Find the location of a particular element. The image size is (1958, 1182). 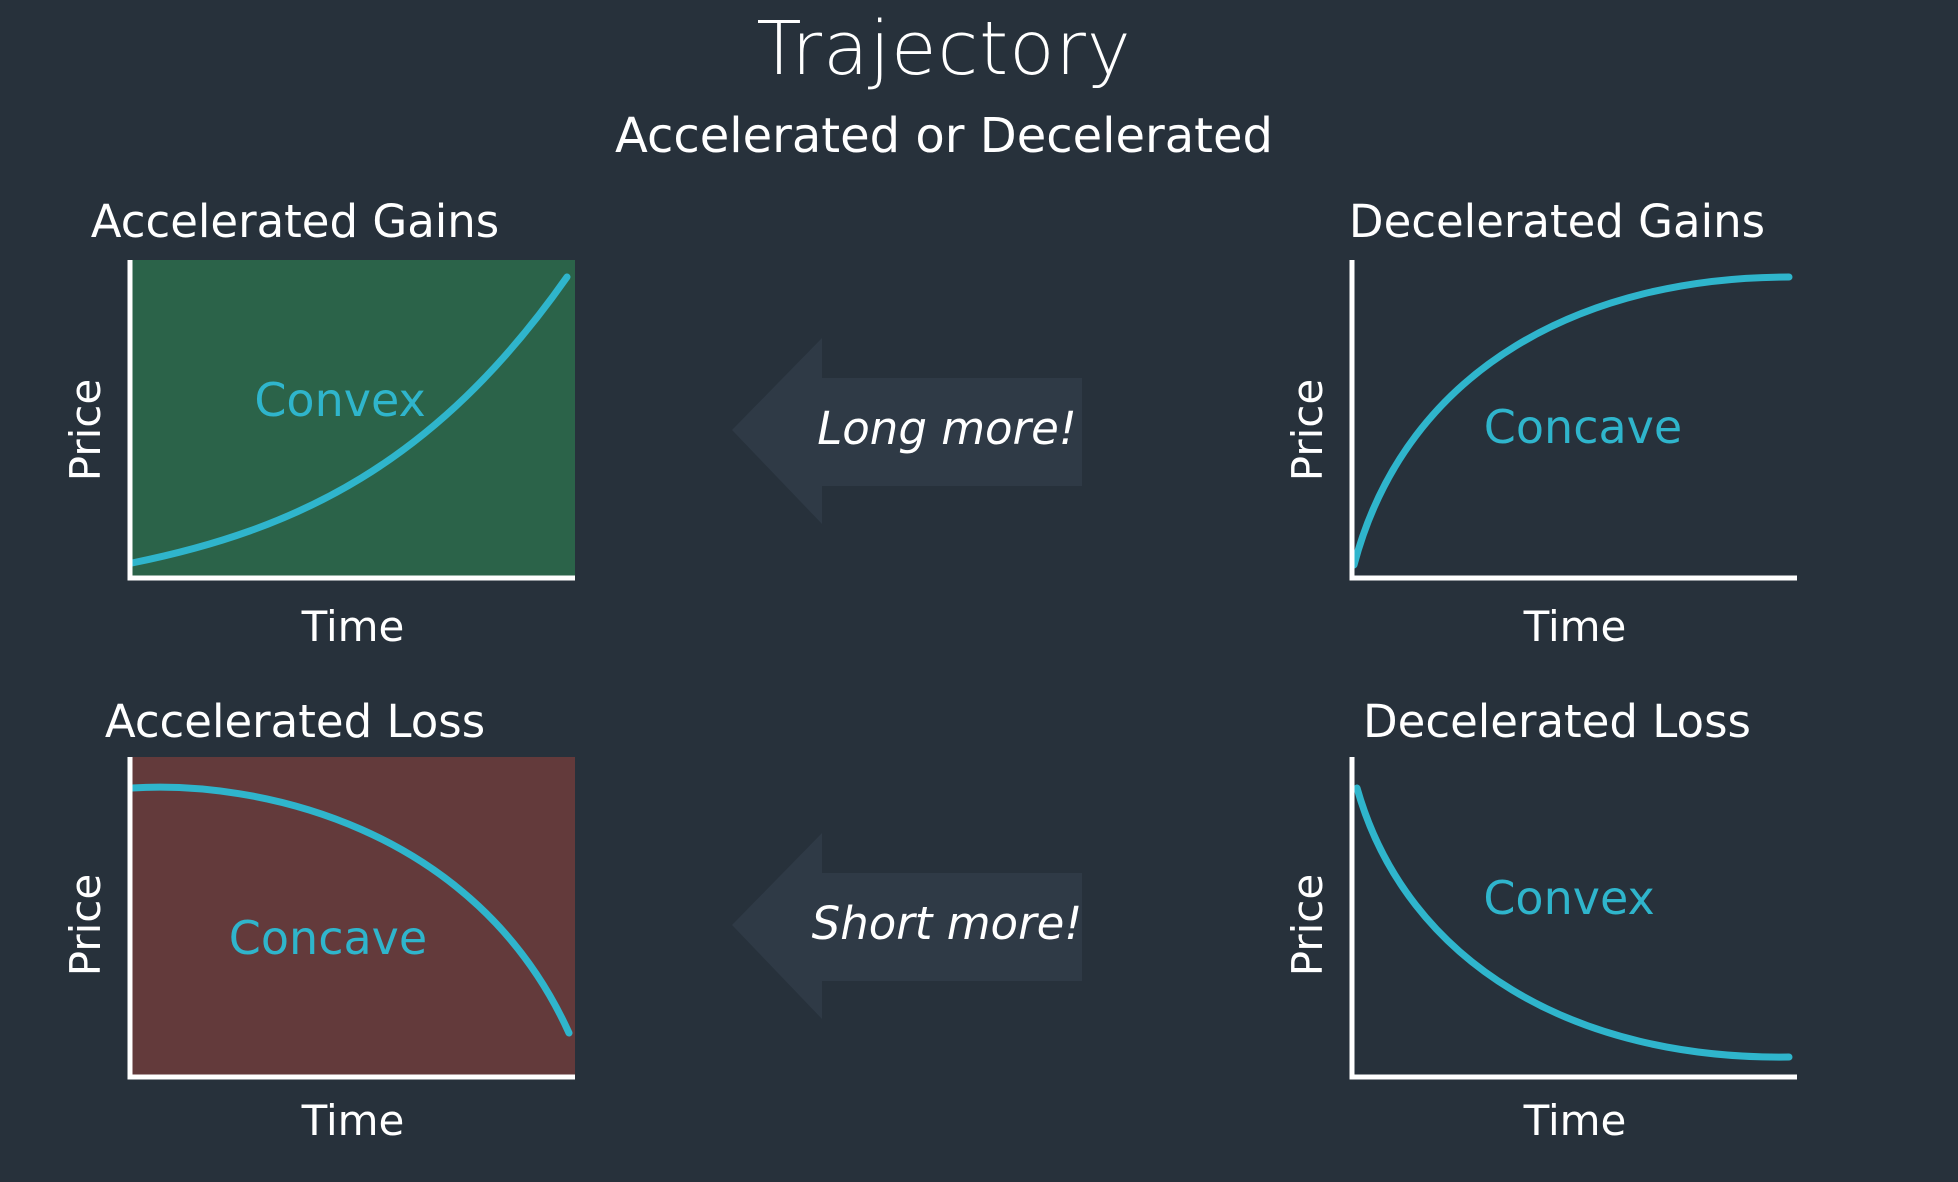

decelerated-loss-plot: Convex Time Price is located at coordinates (1540, 951).